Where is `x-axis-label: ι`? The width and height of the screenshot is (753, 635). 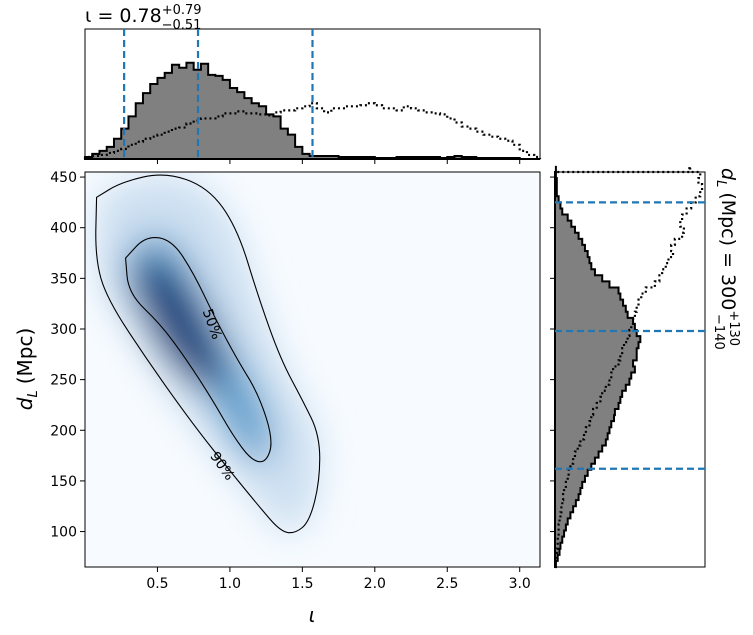
x-axis-label: ι is located at coordinates (312, 615).